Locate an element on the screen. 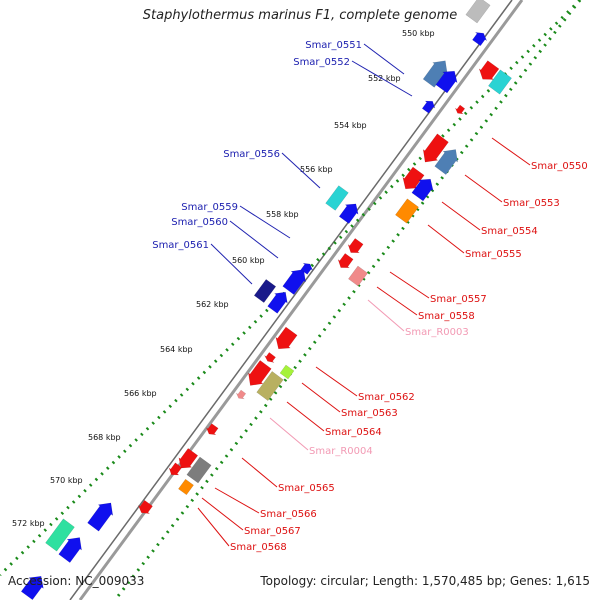  scale-label: 564 kbp is located at coordinates (176, 349).